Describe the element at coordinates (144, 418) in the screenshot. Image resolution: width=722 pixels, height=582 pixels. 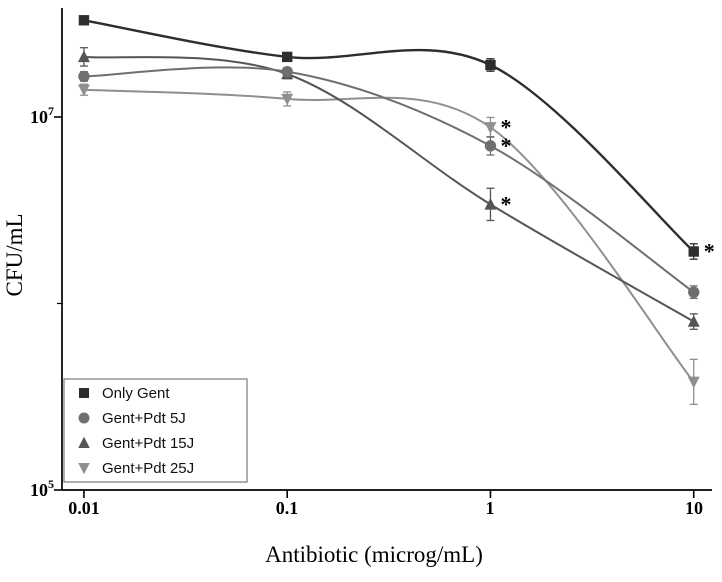
I see `legend-label: Gent+Pdt 5J` at that location.